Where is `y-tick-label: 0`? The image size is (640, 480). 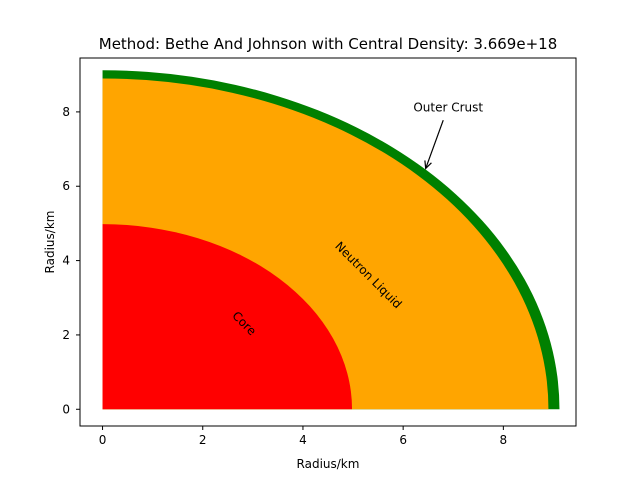 y-tick-label: 0 is located at coordinates (66, 409).